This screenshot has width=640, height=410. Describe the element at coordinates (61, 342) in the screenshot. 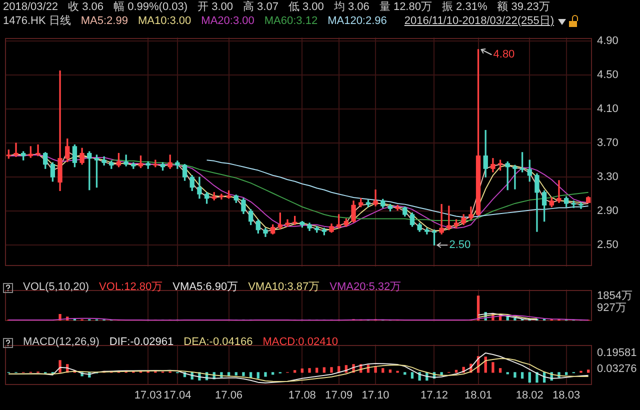

I see `chart-title: MACD(12,26,9)` at that location.